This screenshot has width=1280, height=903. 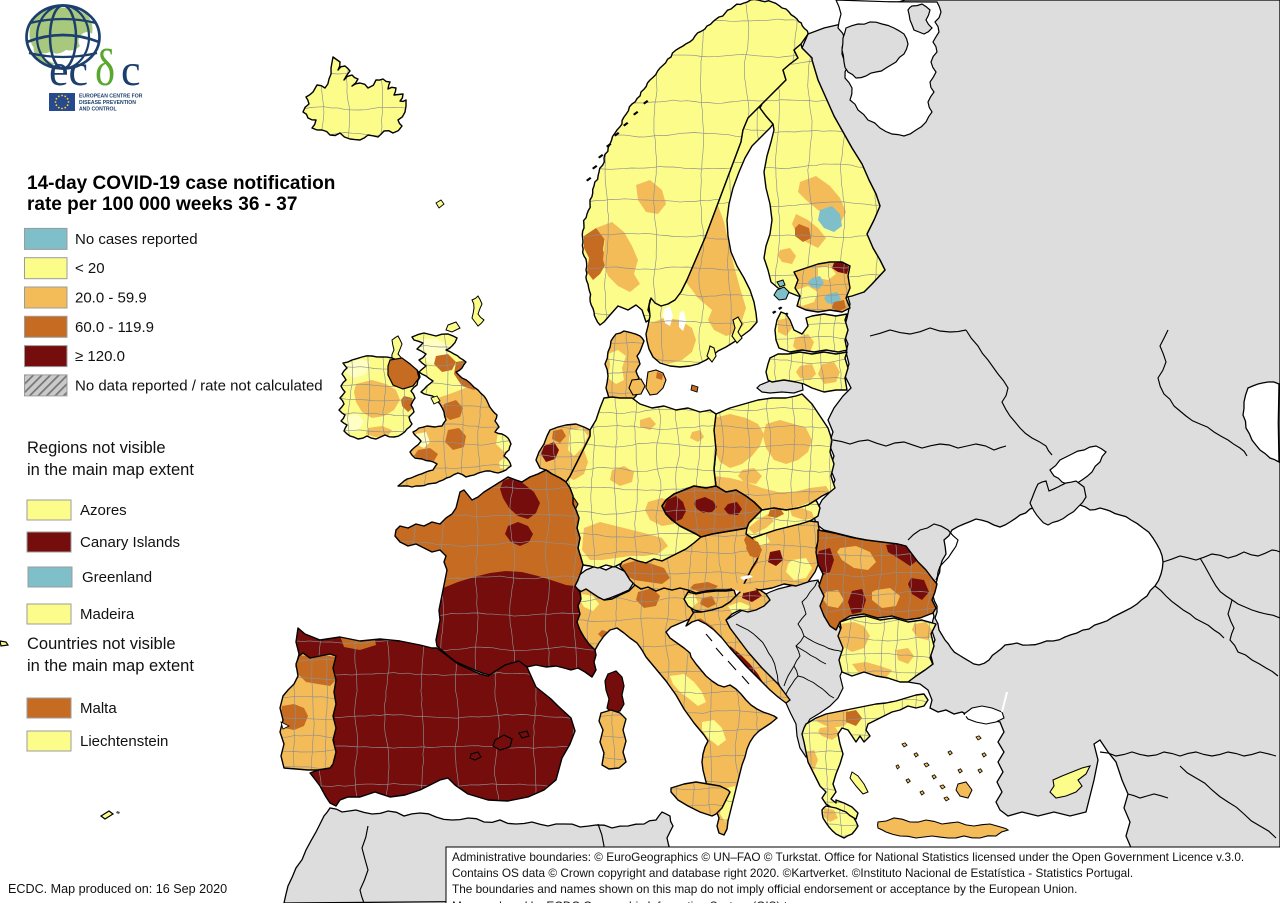 I want to click on svg-text:No data reported / rate not ca: No data reported / rate not calculated, so click(x=199, y=385).